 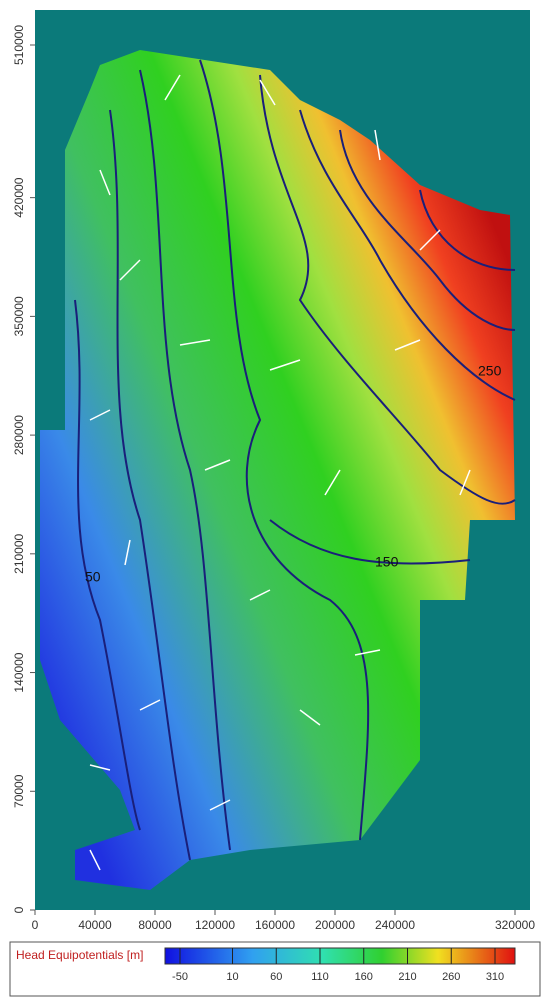 What do you see at coordinates (451, 977) in the screenshot?
I see `legend-label: 260` at bounding box center [451, 977].